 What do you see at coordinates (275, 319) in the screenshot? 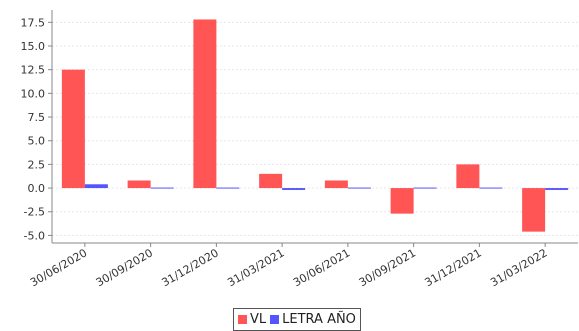
I see `legend-swatch-letra-ano` at bounding box center [275, 319].